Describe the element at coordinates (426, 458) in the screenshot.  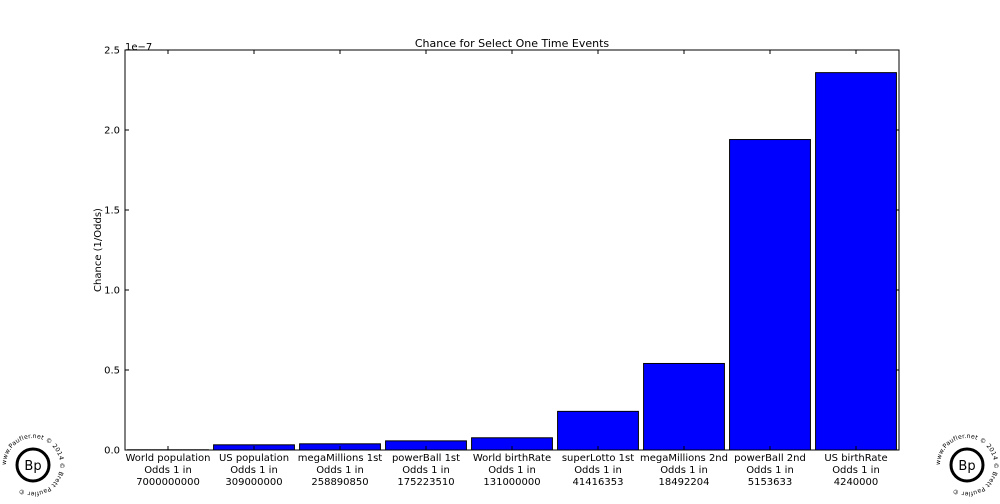
I see `x-tick-label-line: powerBall 1st` at that location.